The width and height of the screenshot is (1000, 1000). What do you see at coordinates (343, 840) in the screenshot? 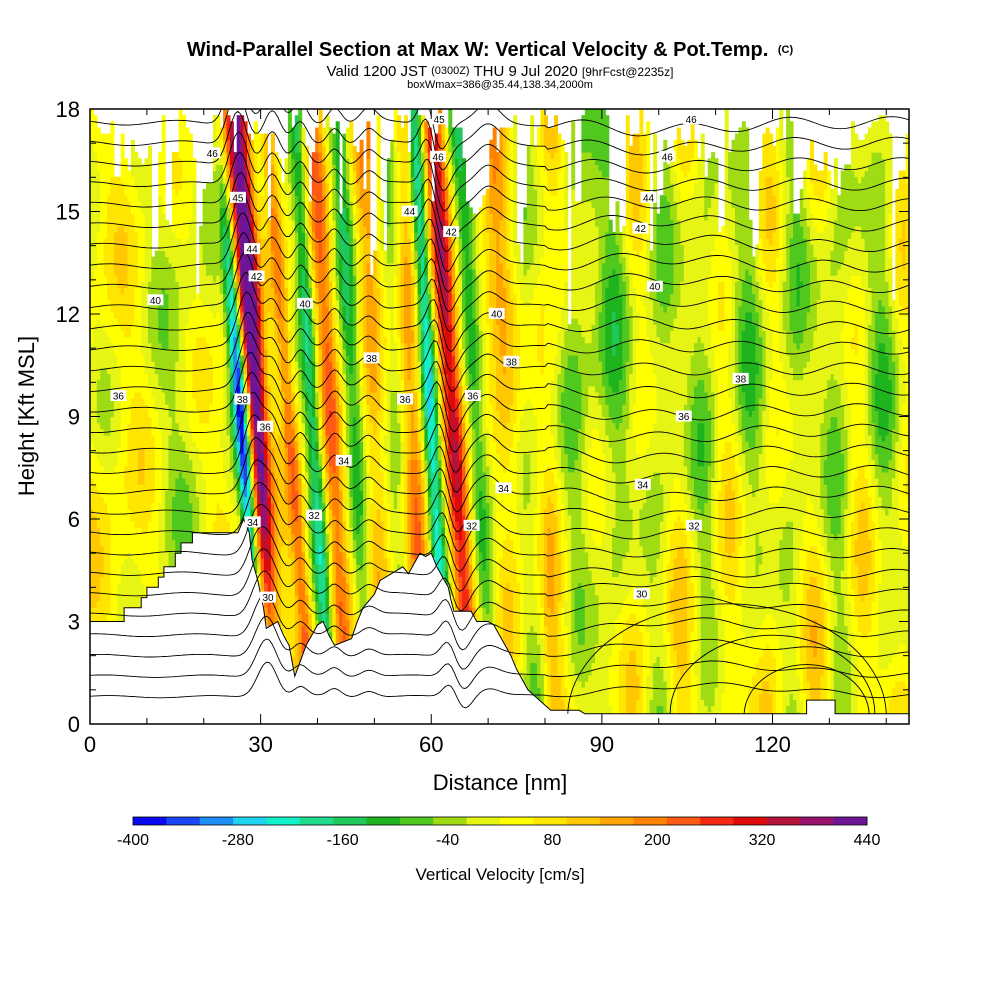
I see `colorbar-tick-label: -160` at bounding box center [343, 840].